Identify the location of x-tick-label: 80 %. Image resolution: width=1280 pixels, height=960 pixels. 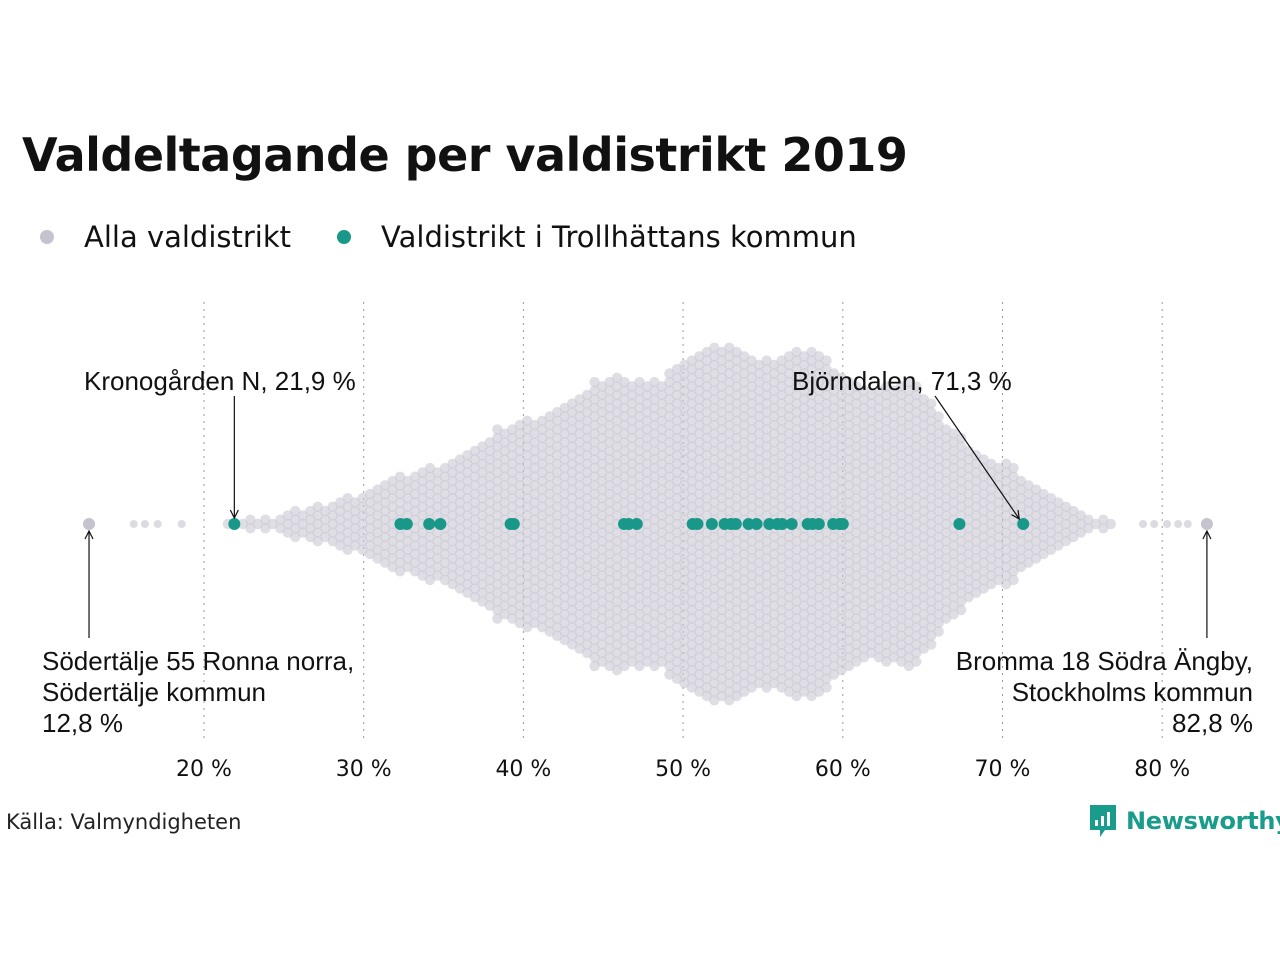
(1162, 769).